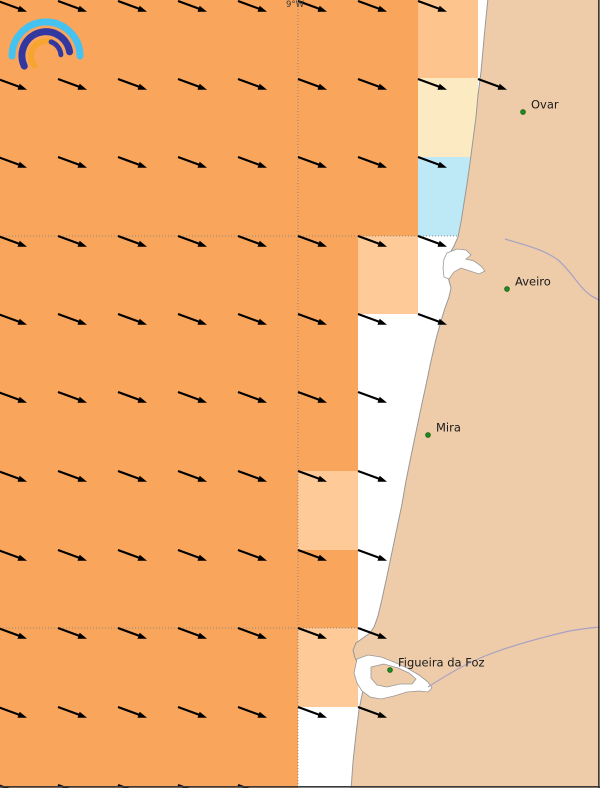 This screenshot has width=600, height=788. I want to click on rainbow-logo, so click(46, 44).